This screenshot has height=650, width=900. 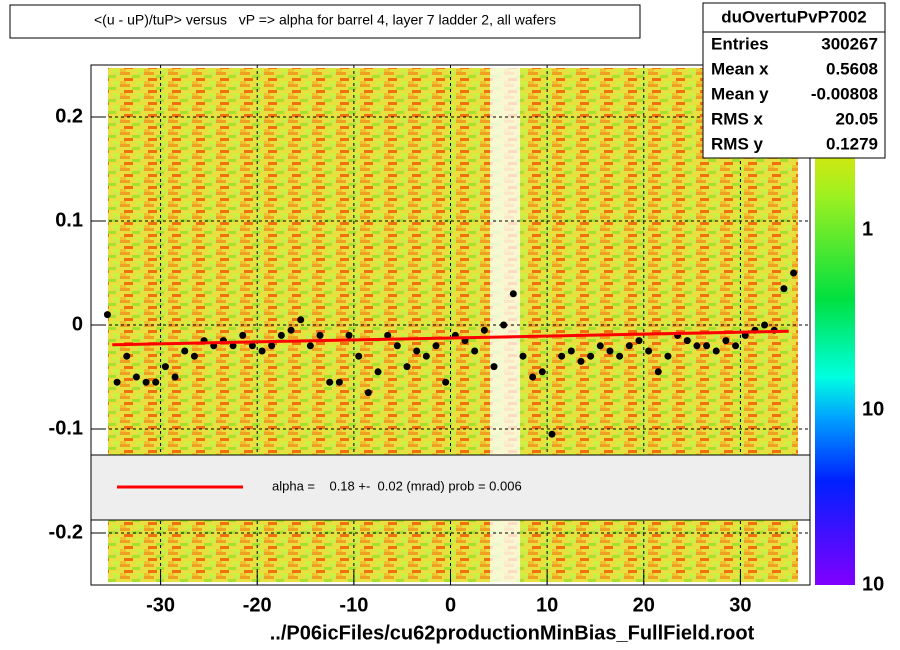 I want to click on stats-value: -0.00808, so click(x=844, y=93).